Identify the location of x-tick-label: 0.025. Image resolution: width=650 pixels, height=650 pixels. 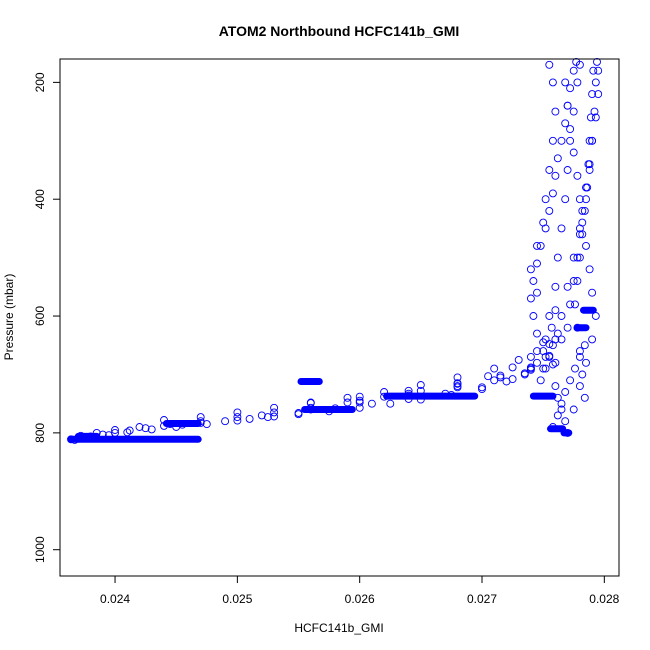
(237, 599).